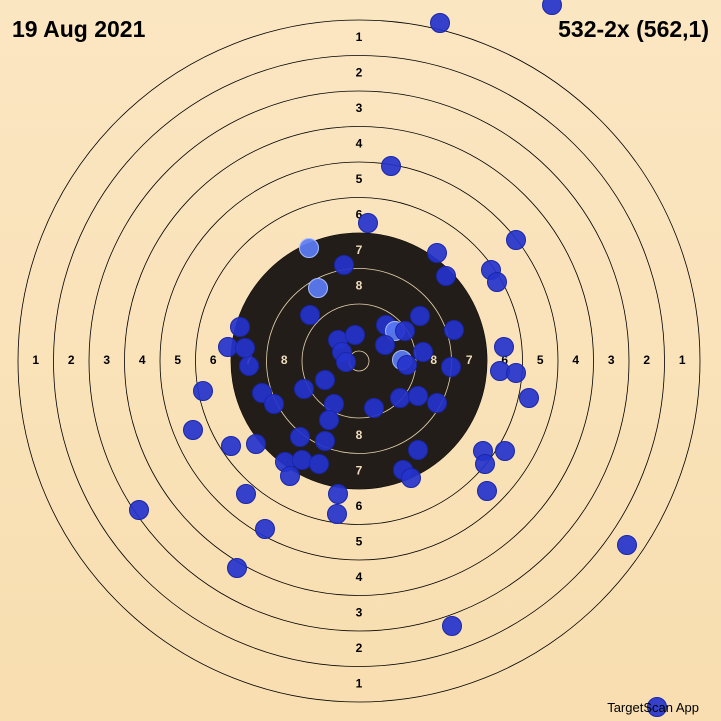  I want to click on black-zone, so click(359, 361).